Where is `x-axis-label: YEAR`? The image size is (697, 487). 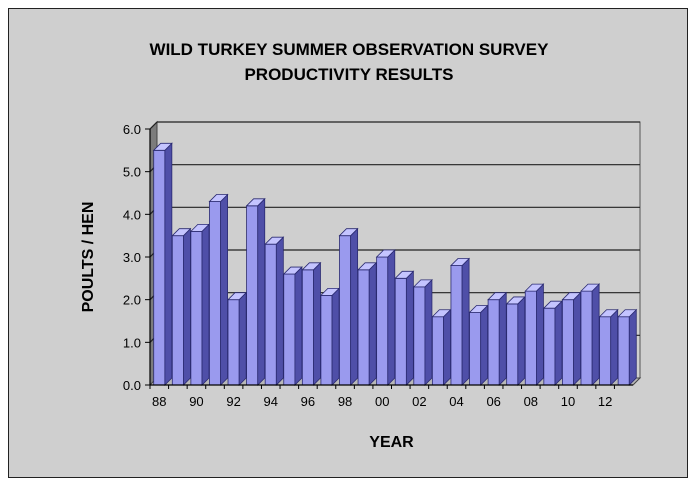 x-axis-label: YEAR is located at coordinates (391, 442).